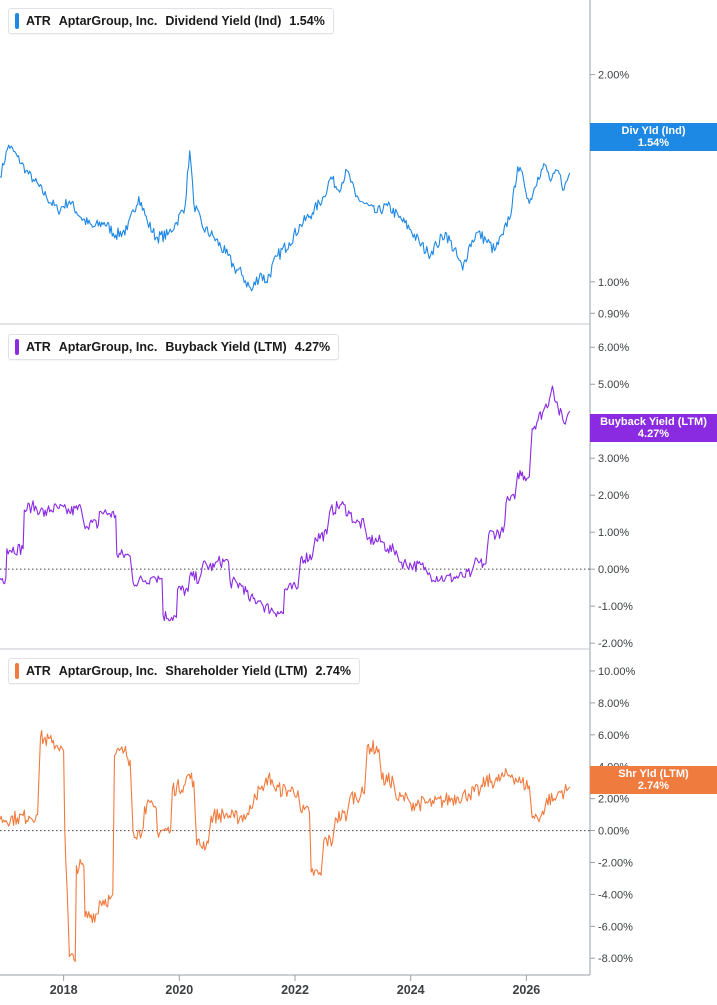  I want to click on badge-label: Div Yld (Ind), so click(653, 131).